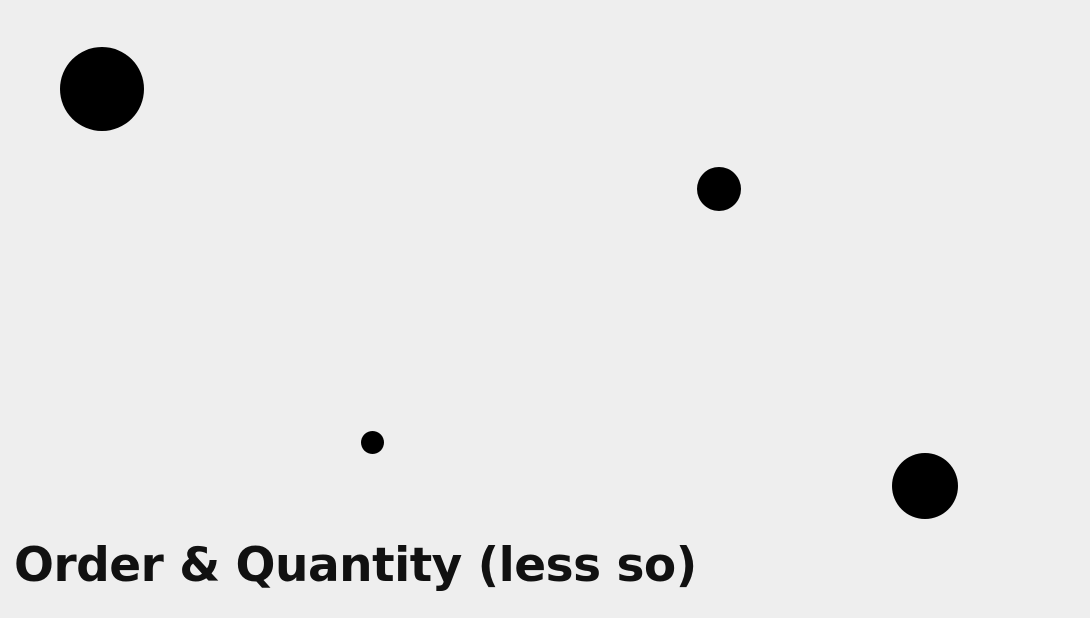 This screenshot has width=1090, height=618. I want to click on caption-title: Order & Quantity (less so), so click(355, 565).